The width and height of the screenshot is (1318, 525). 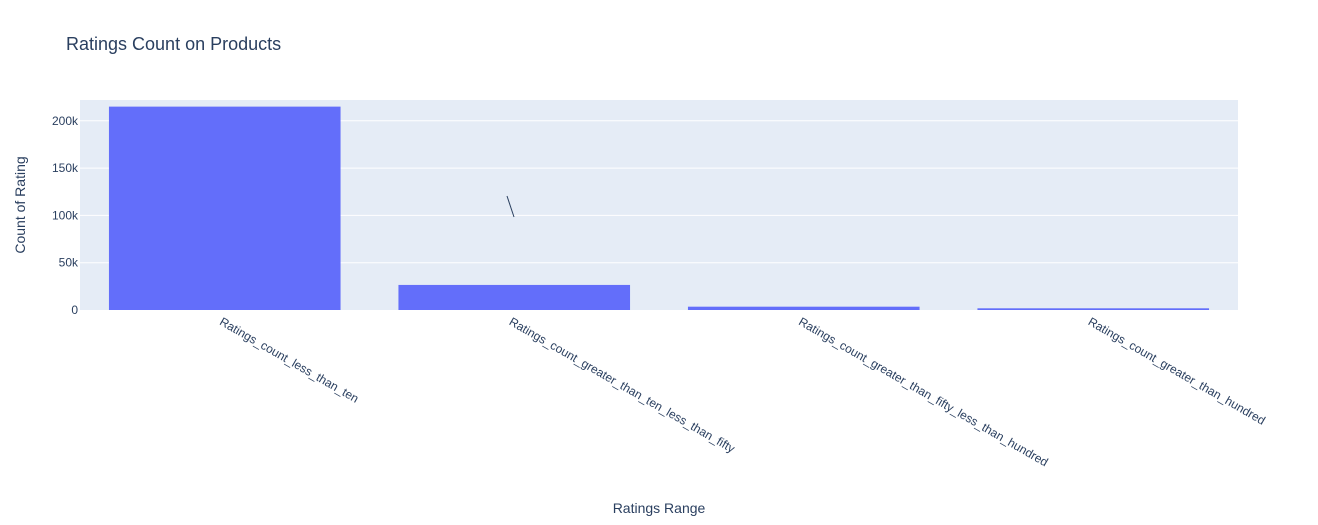 I want to click on y-tick-label: 100k, so click(x=65, y=215).